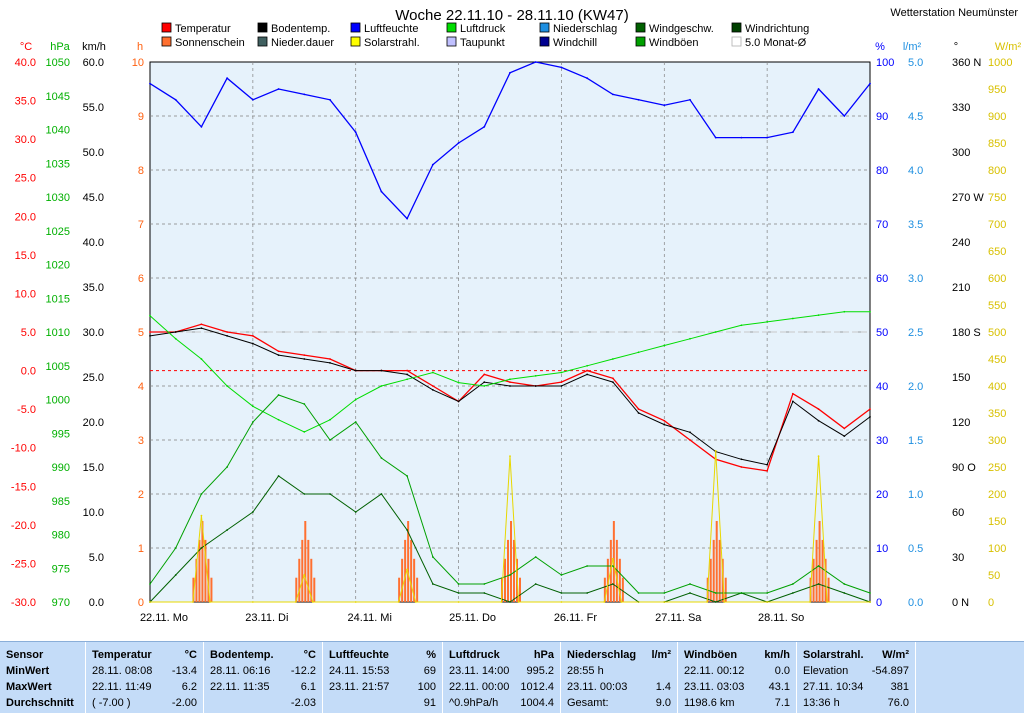 This screenshot has height=713, width=1024. I want to click on axis-tick-left: 60.0, so click(93, 63).